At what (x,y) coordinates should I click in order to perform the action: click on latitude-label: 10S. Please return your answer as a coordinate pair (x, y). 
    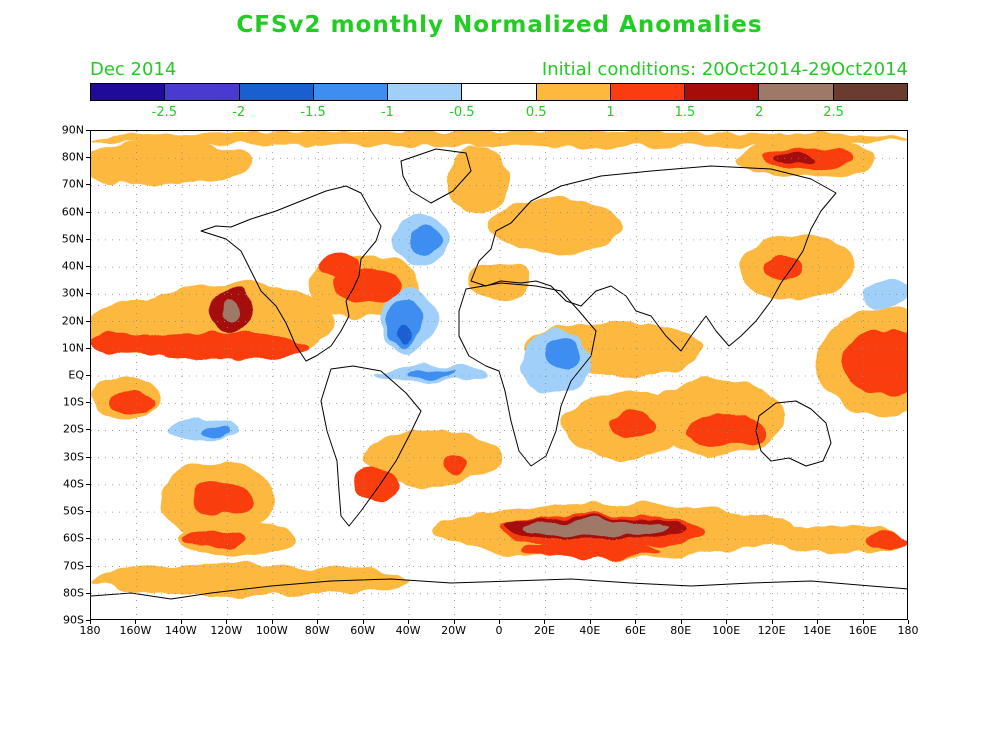
    Looking at the image, I should click on (73, 402).